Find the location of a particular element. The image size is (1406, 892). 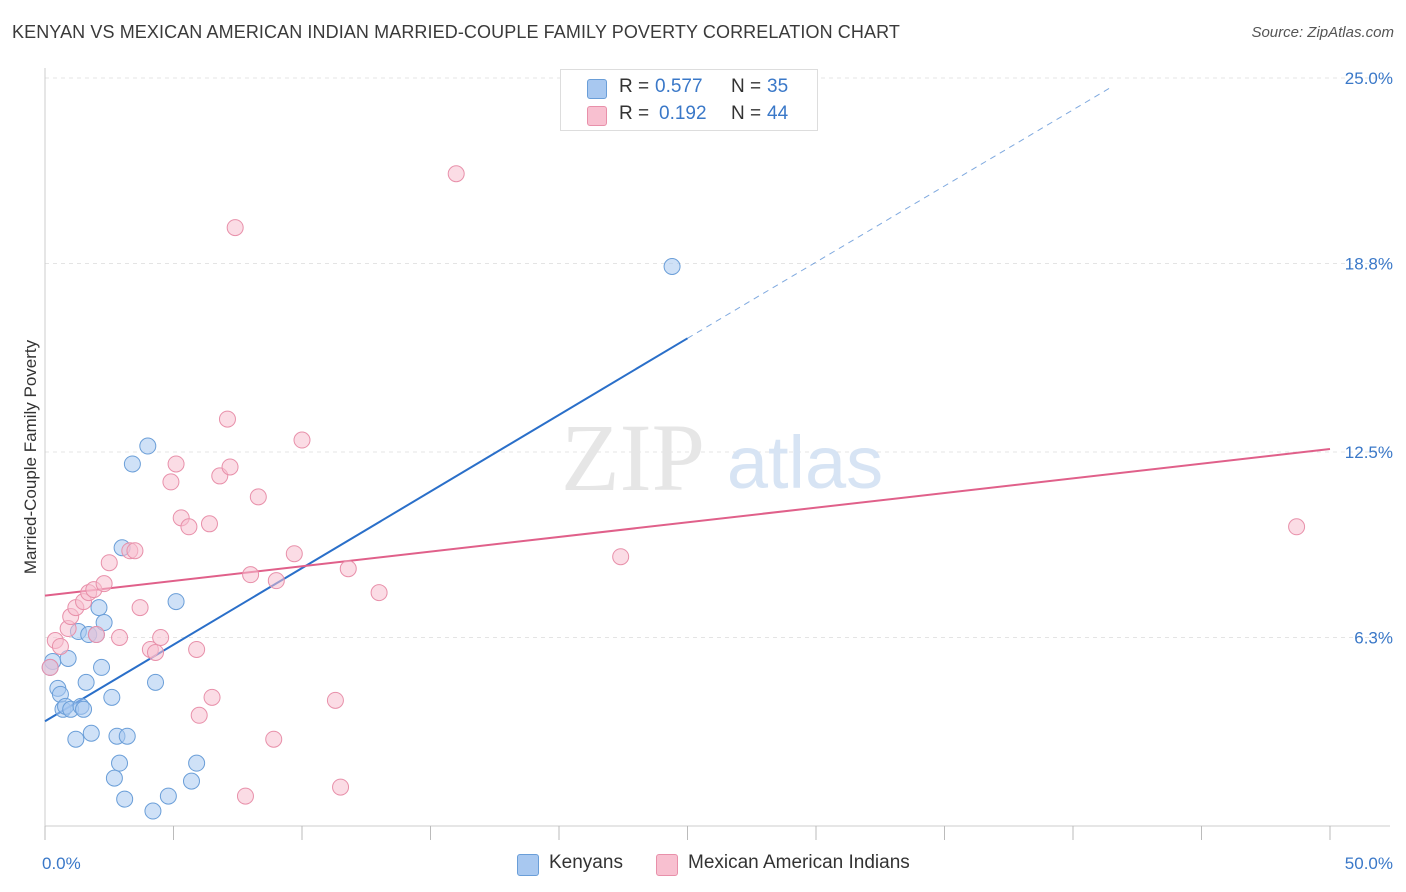

legend-n-value: 44 is located at coordinates (778, 113).